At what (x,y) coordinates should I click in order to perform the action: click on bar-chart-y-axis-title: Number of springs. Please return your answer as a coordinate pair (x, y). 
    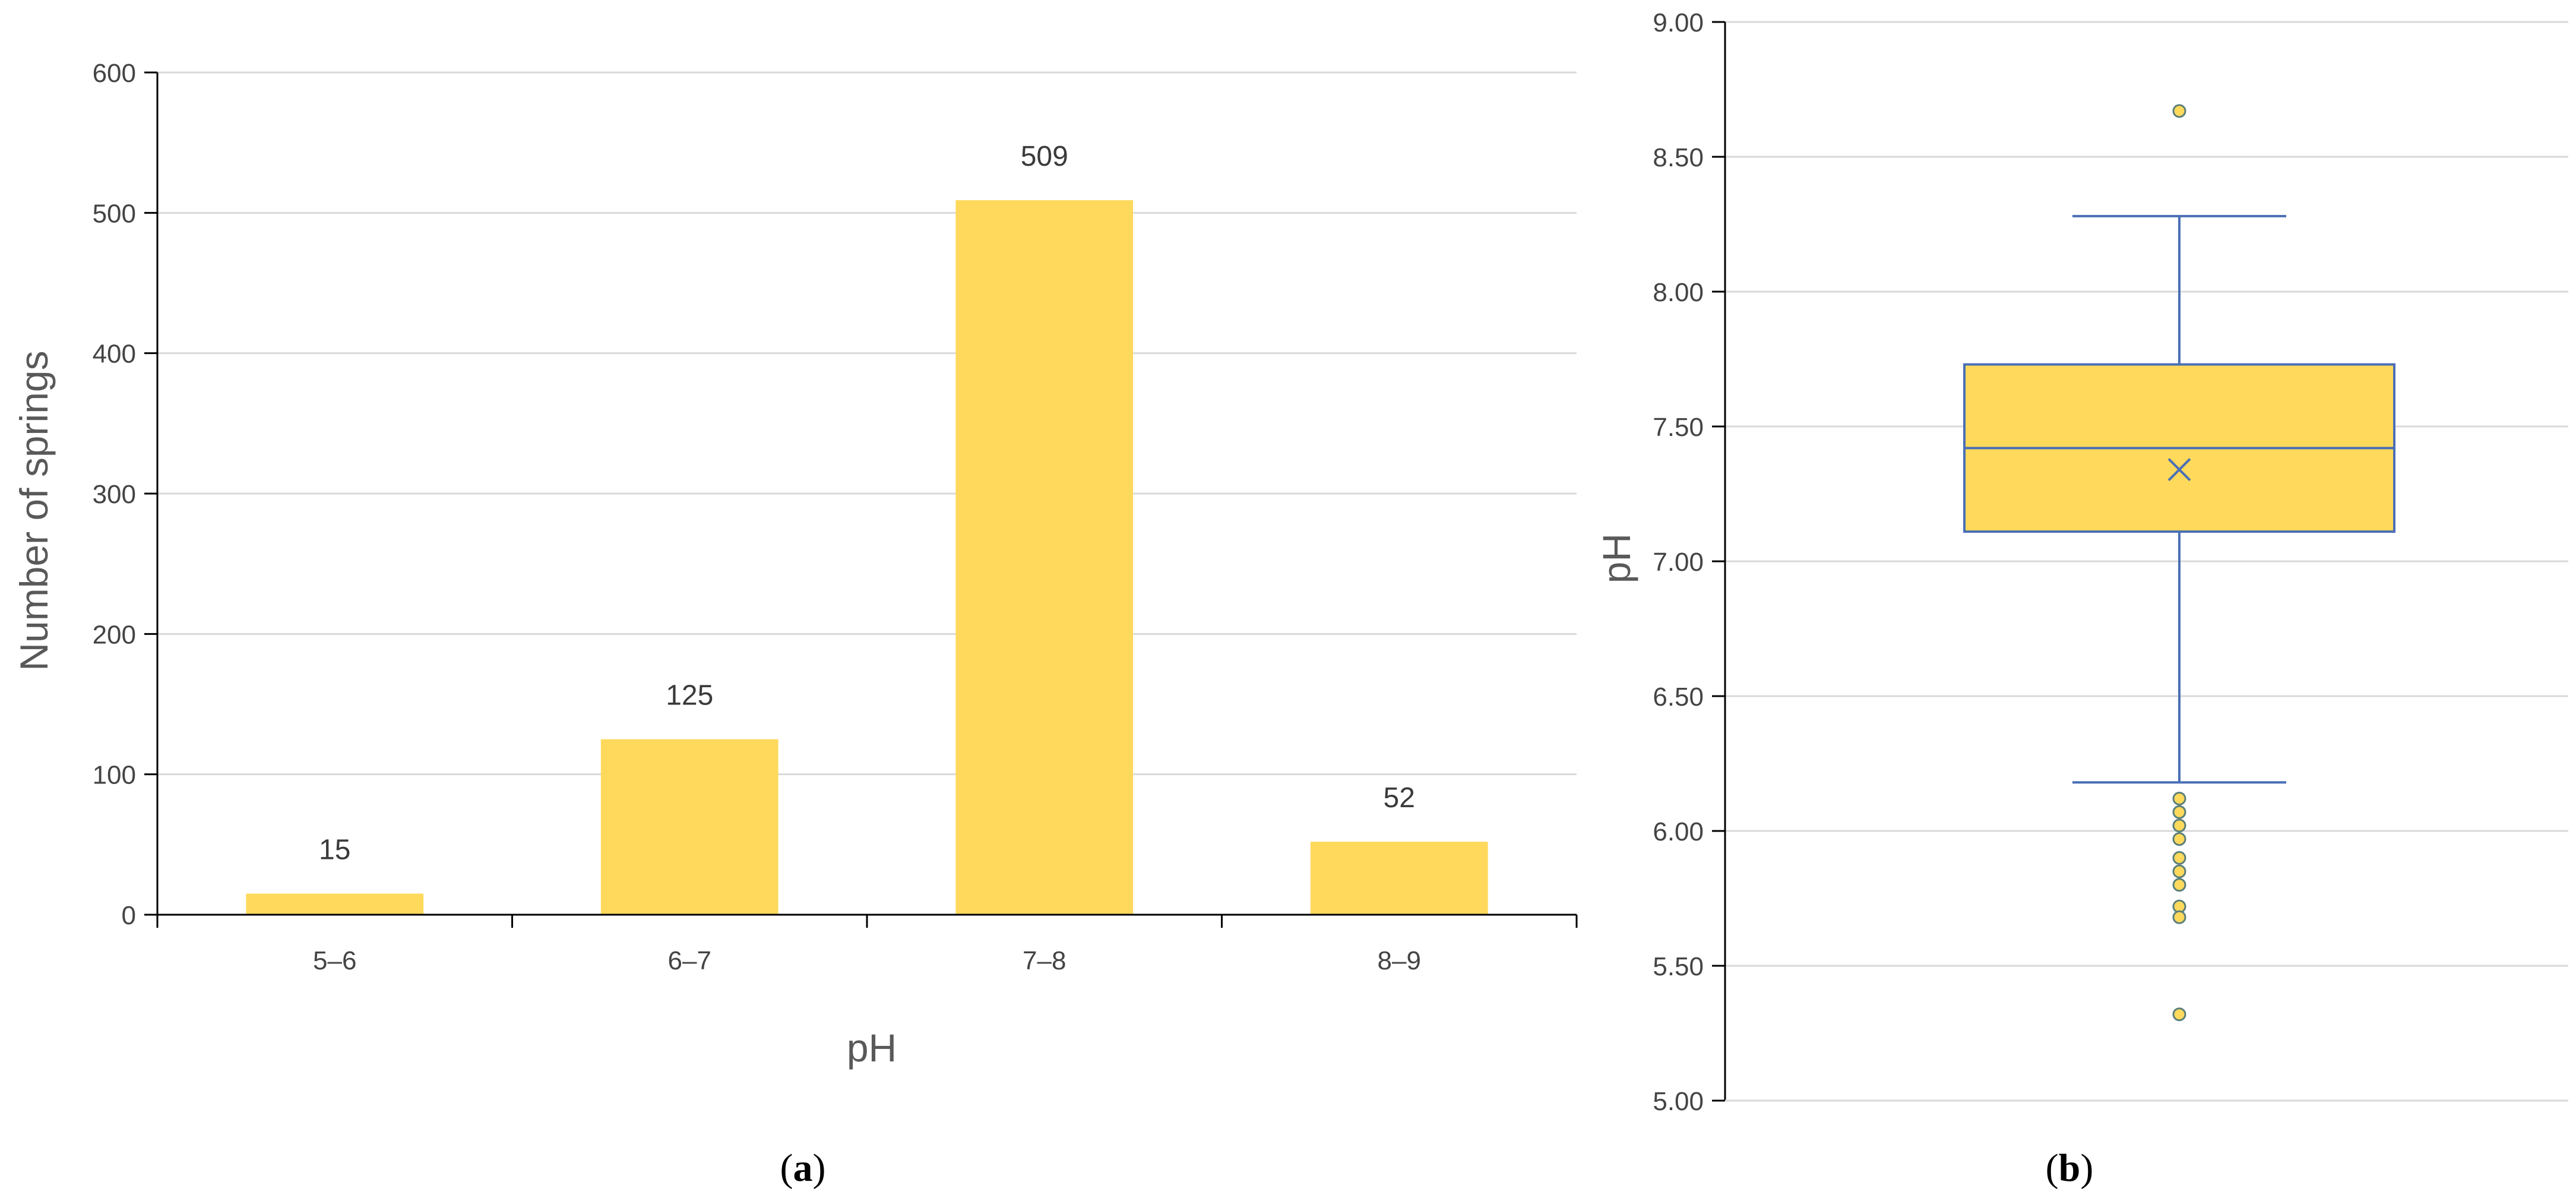
    Looking at the image, I should click on (34, 510).